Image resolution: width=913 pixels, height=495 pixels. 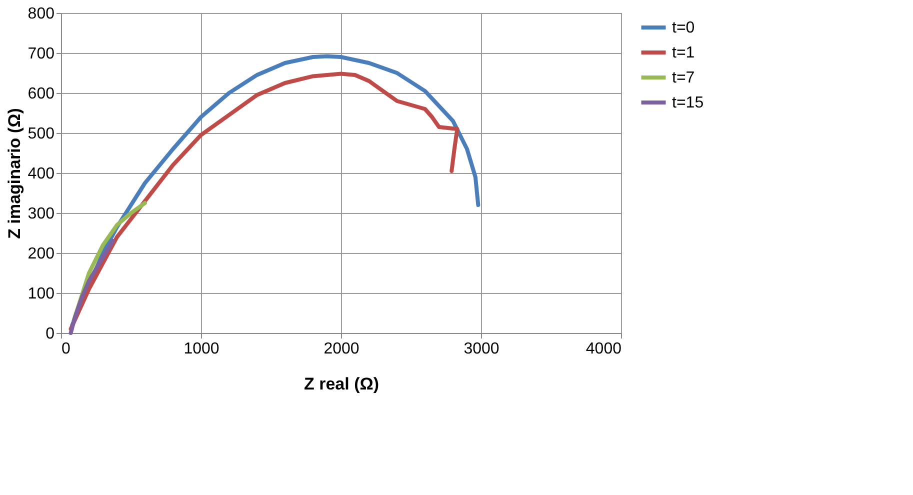 What do you see at coordinates (91, 287) in the screenshot?
I see `line-series` at bounding box center [91, 287].